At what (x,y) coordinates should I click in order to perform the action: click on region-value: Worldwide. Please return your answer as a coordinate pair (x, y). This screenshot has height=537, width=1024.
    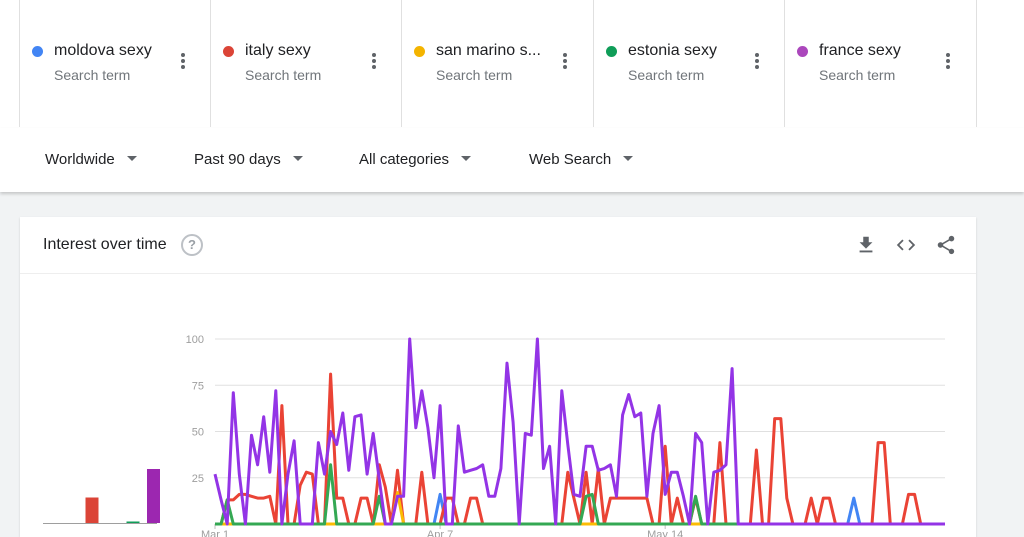
    Looking at the image, I should click on (80, 159).